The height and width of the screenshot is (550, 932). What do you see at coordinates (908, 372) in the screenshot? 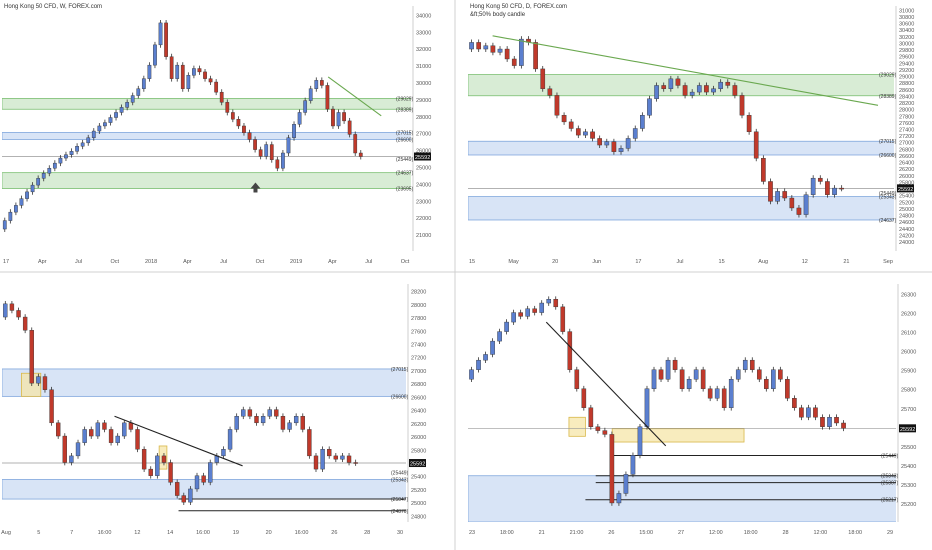
I see `price-tick-label: 25900` at bounding box center [908, 372].